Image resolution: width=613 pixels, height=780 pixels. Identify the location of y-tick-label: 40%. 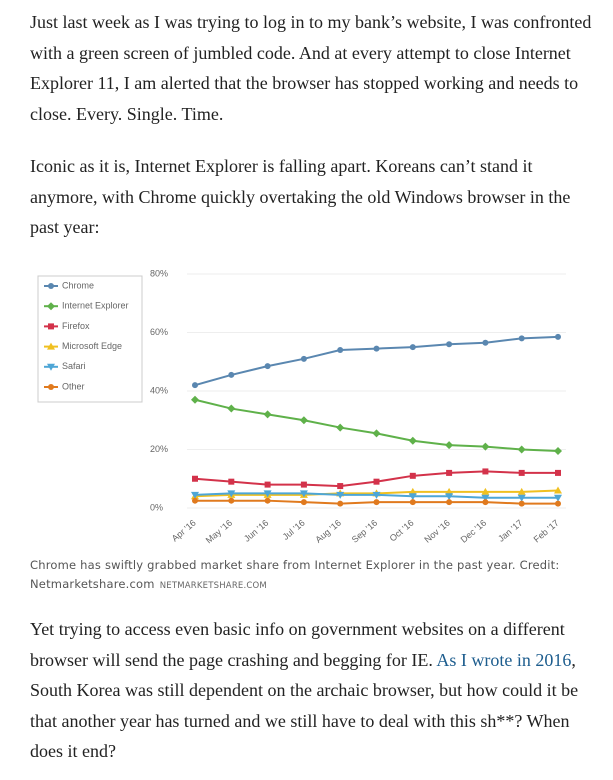
(159, 390).